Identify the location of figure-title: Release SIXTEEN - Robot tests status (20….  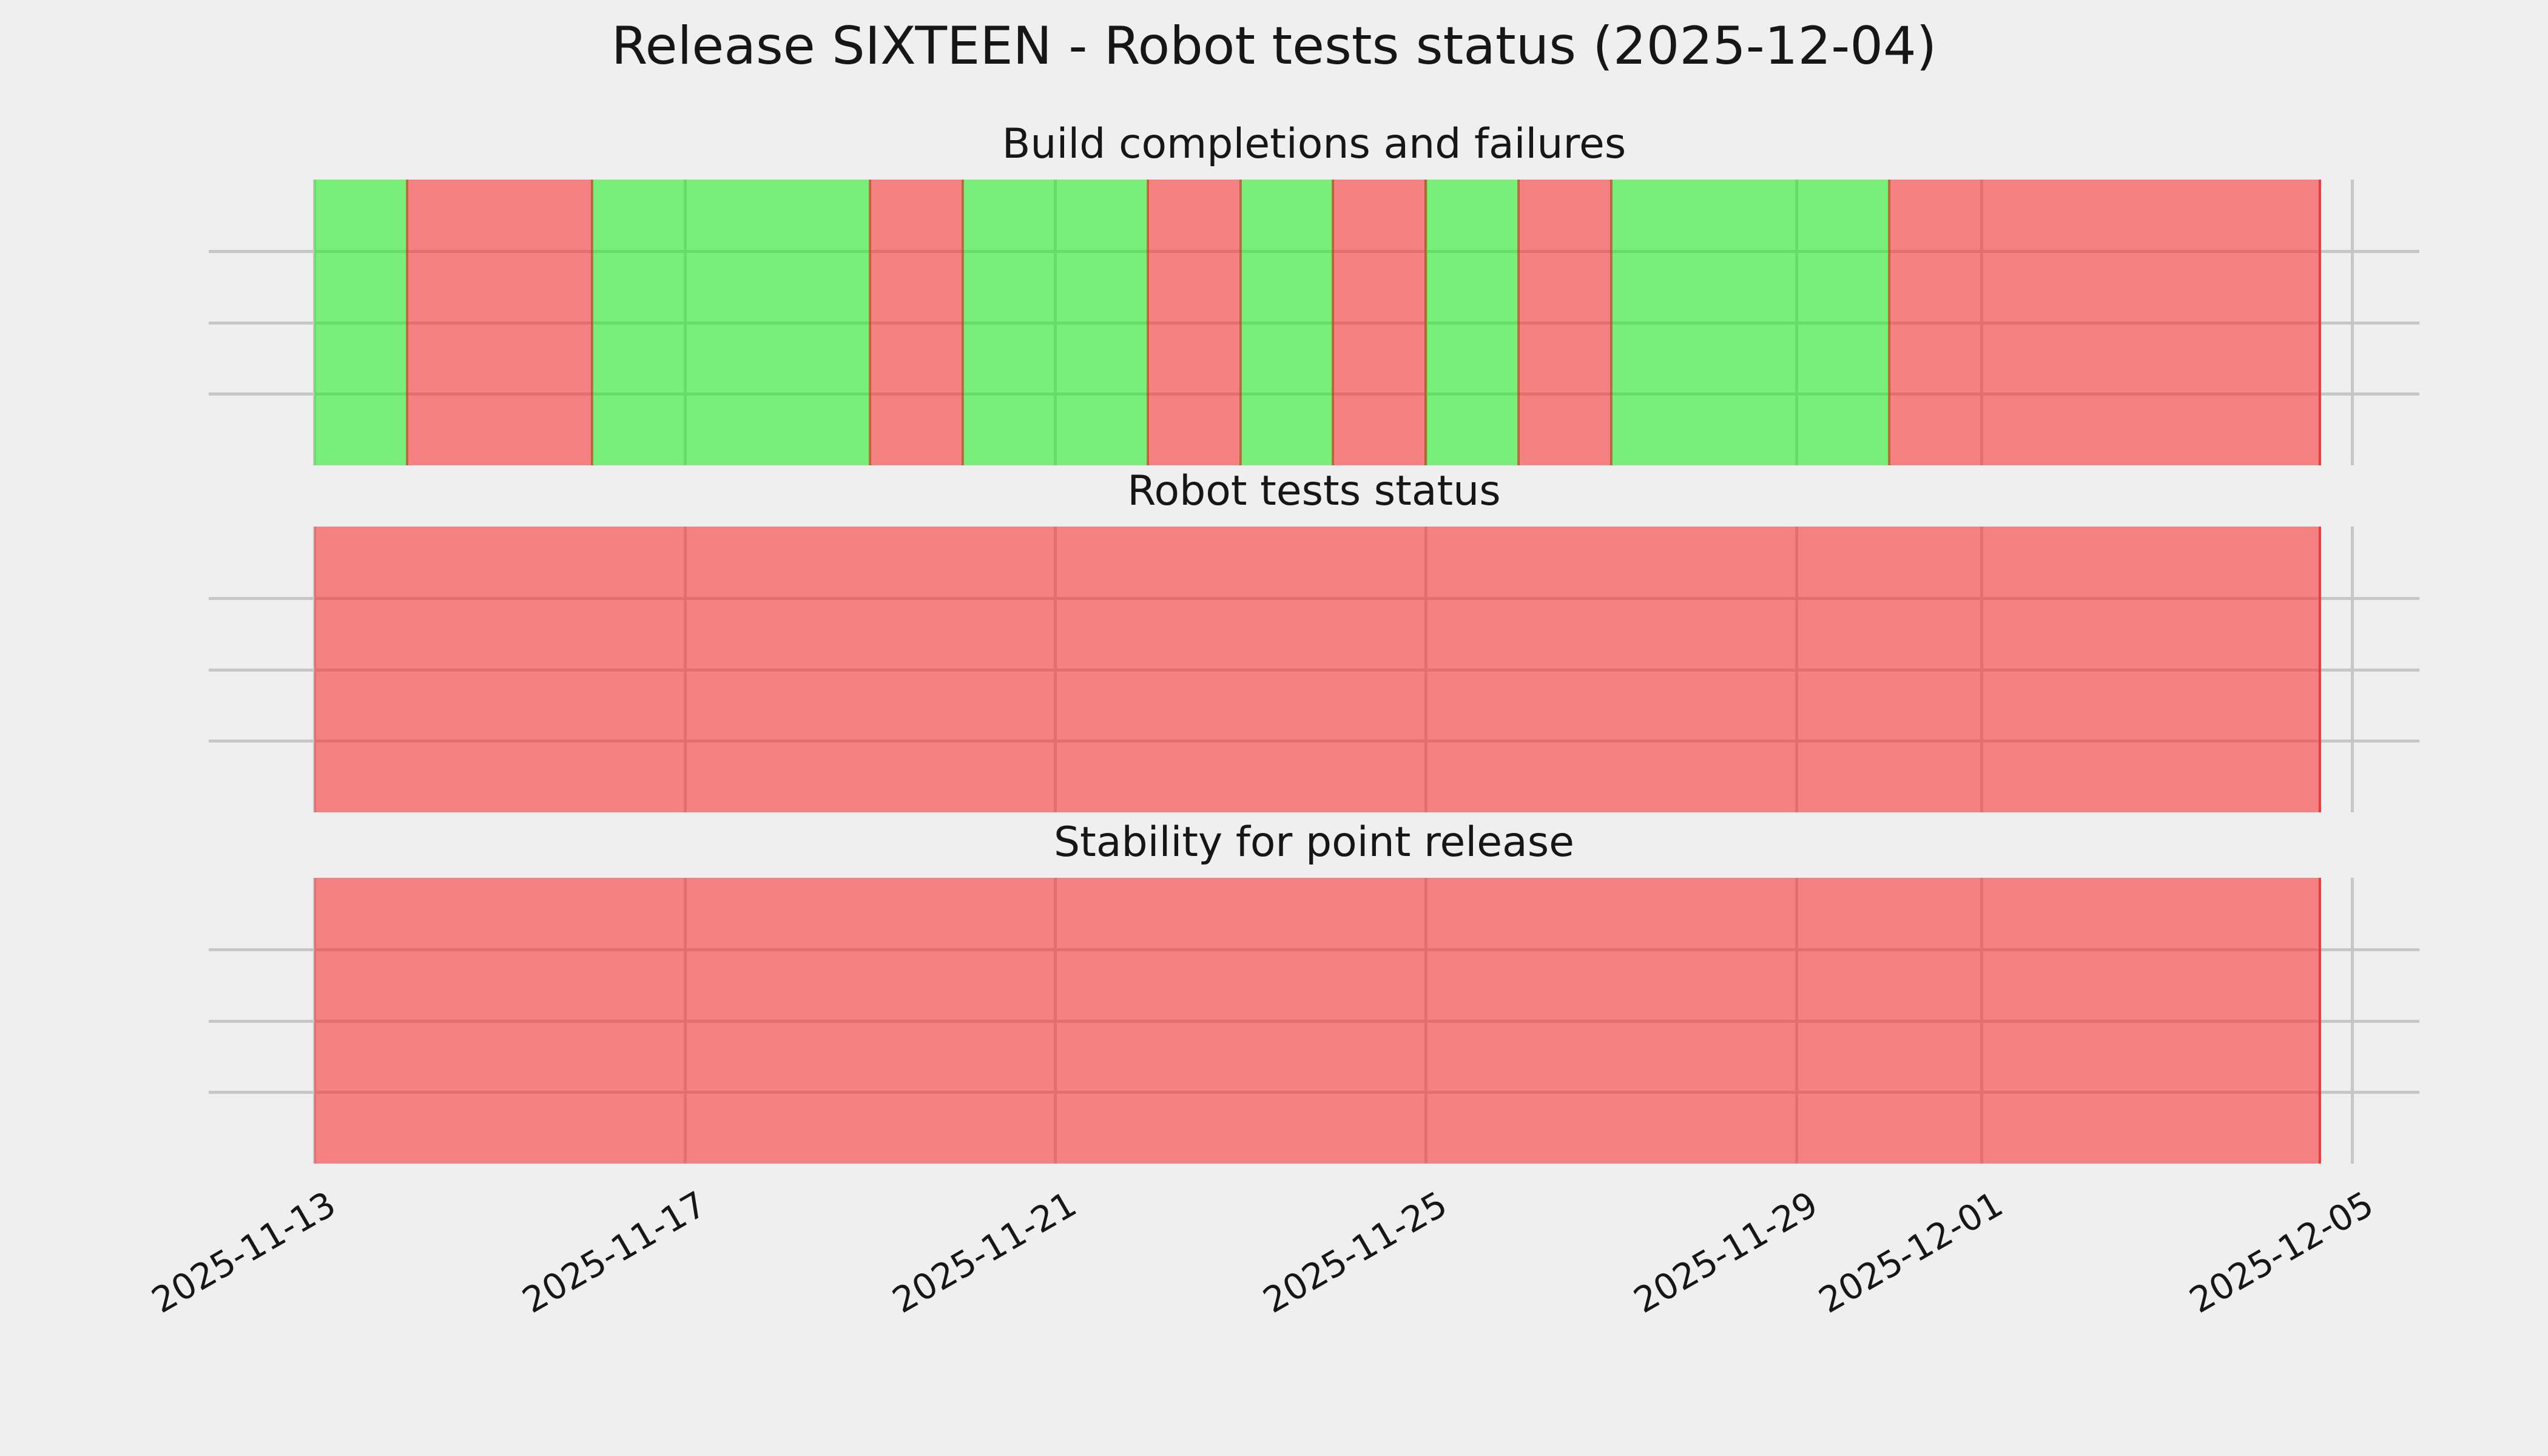
(1274, 46).